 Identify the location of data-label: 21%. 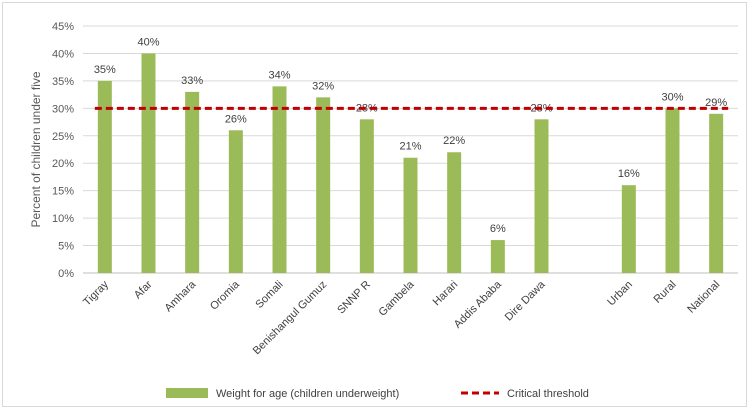
(410, 147).